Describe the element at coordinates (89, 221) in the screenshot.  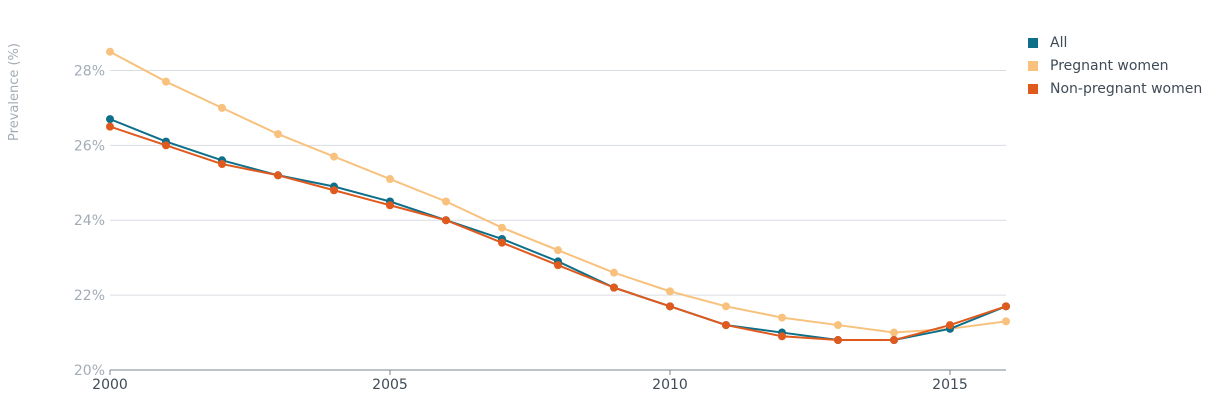
I see `y-tick-label: 24%` at that location.